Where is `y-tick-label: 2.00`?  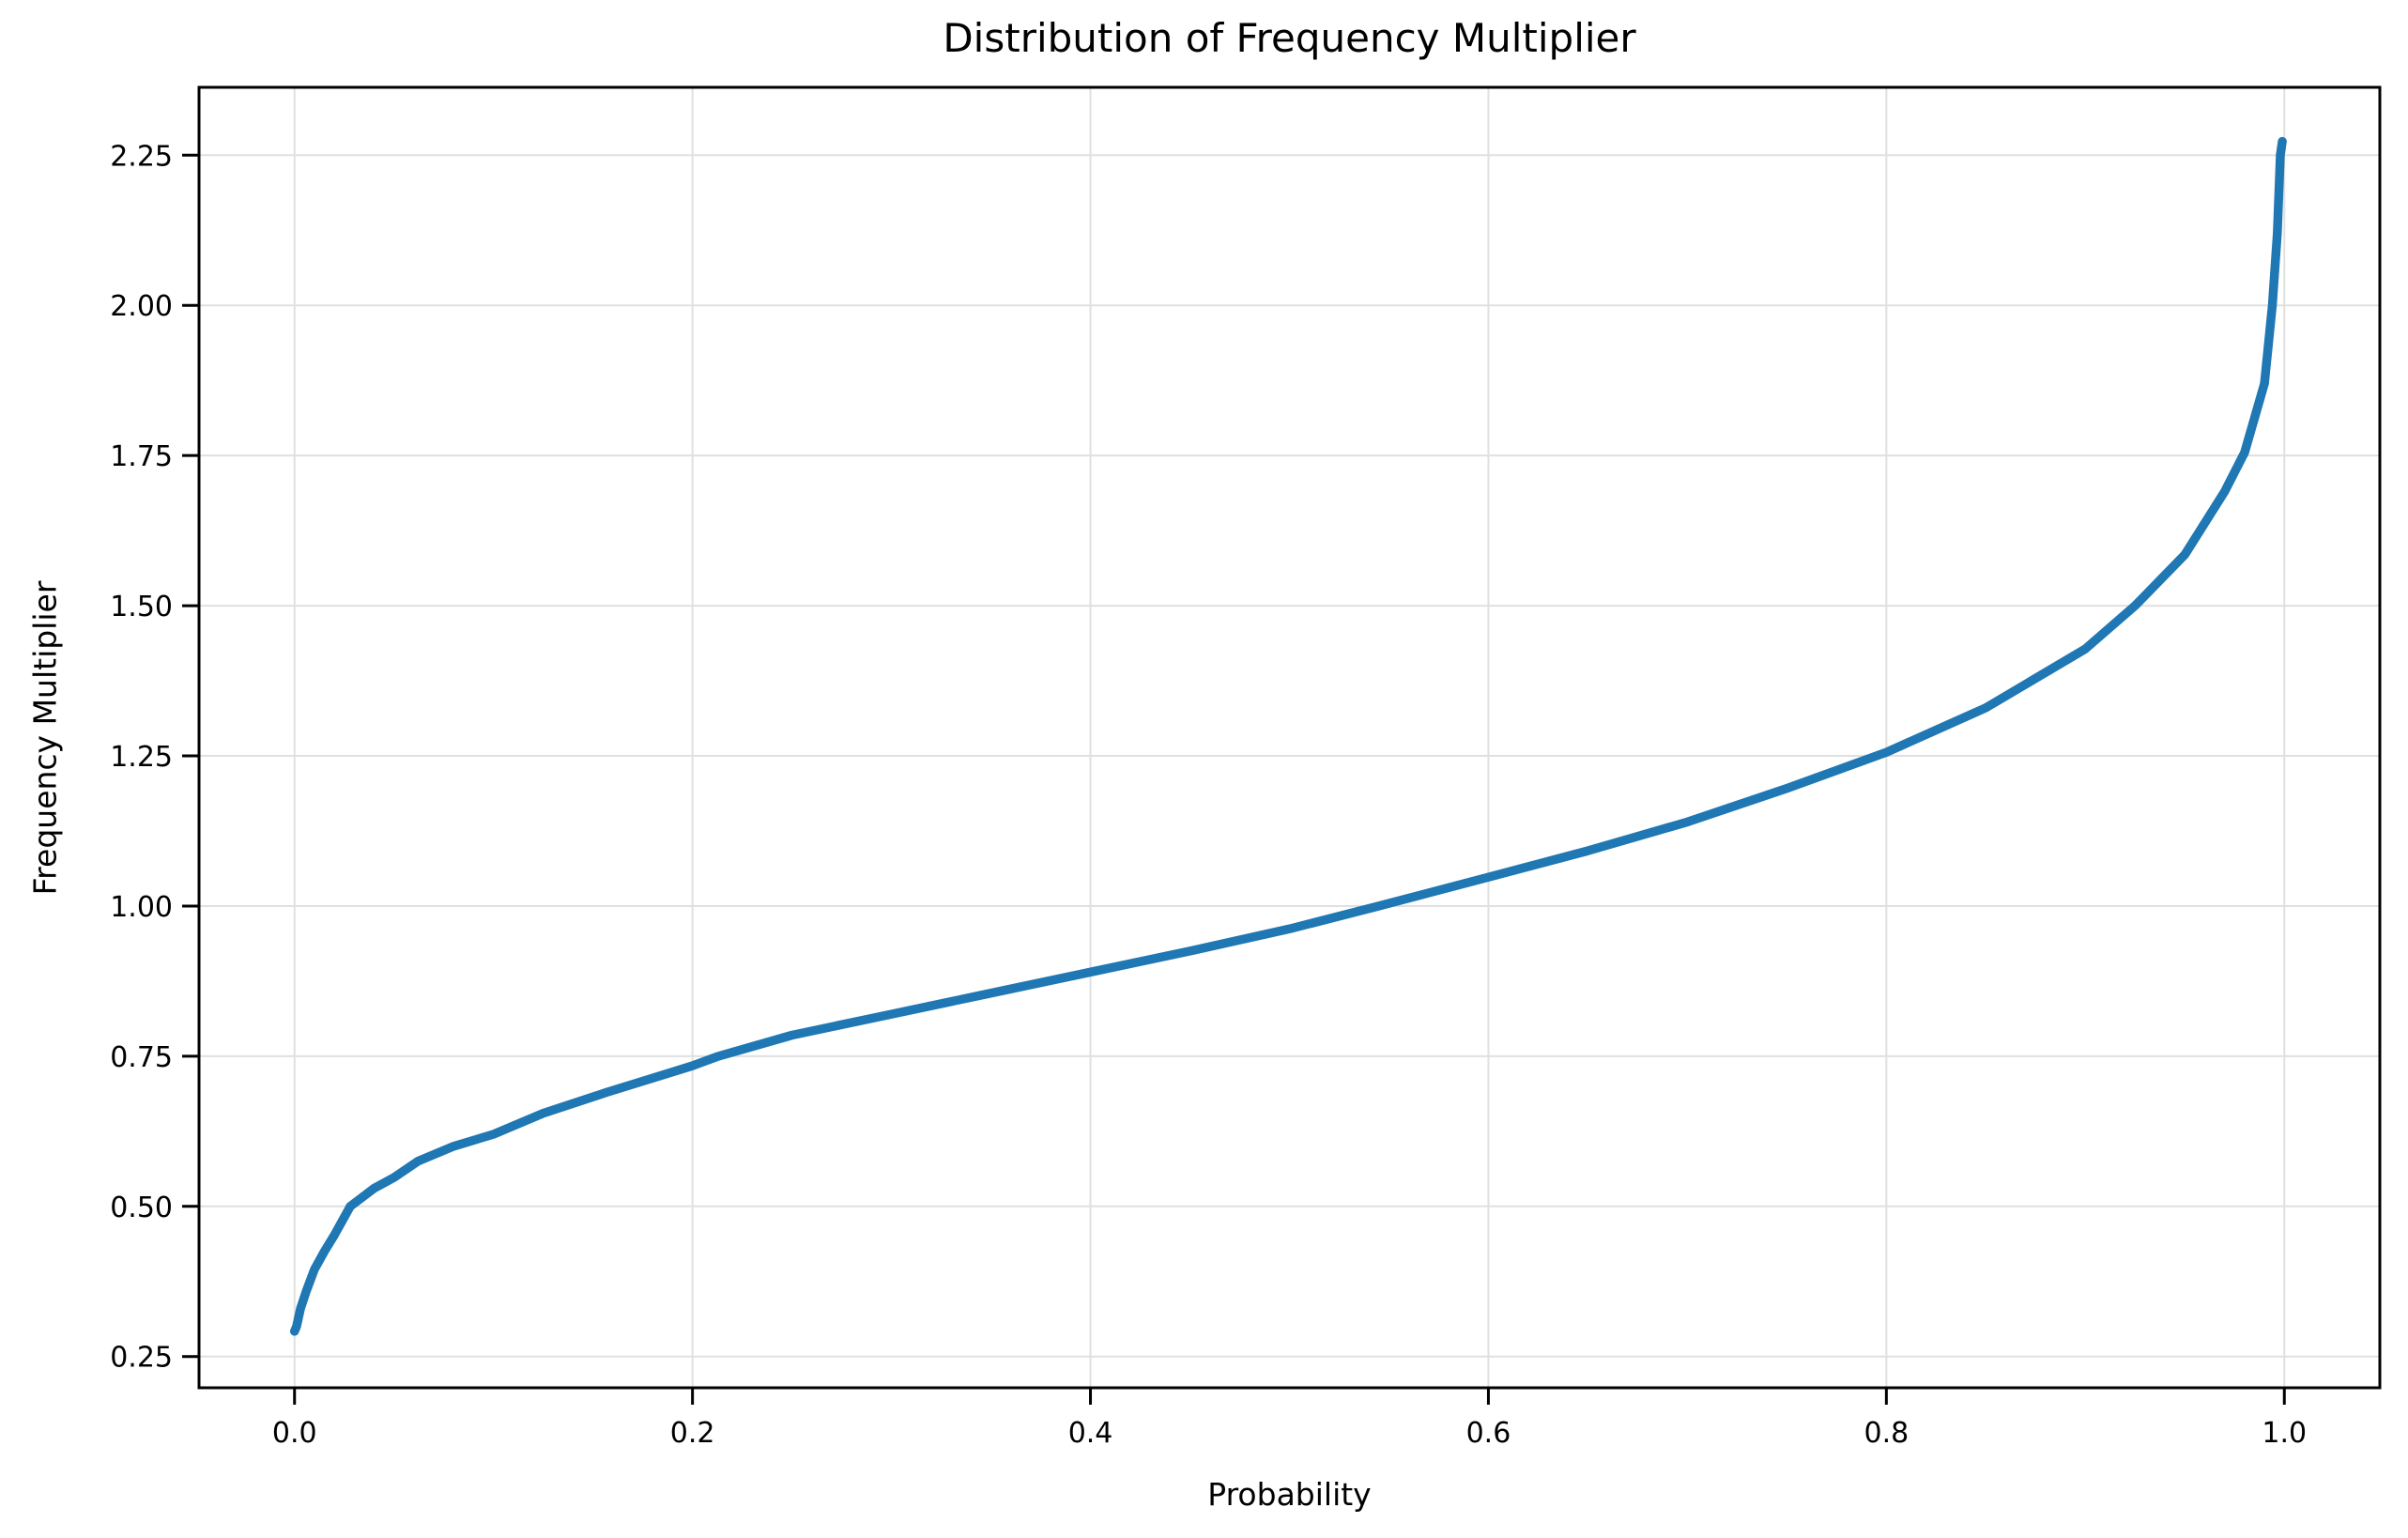 y-tick-label: 2.00 is located at coordinates (141, 306).